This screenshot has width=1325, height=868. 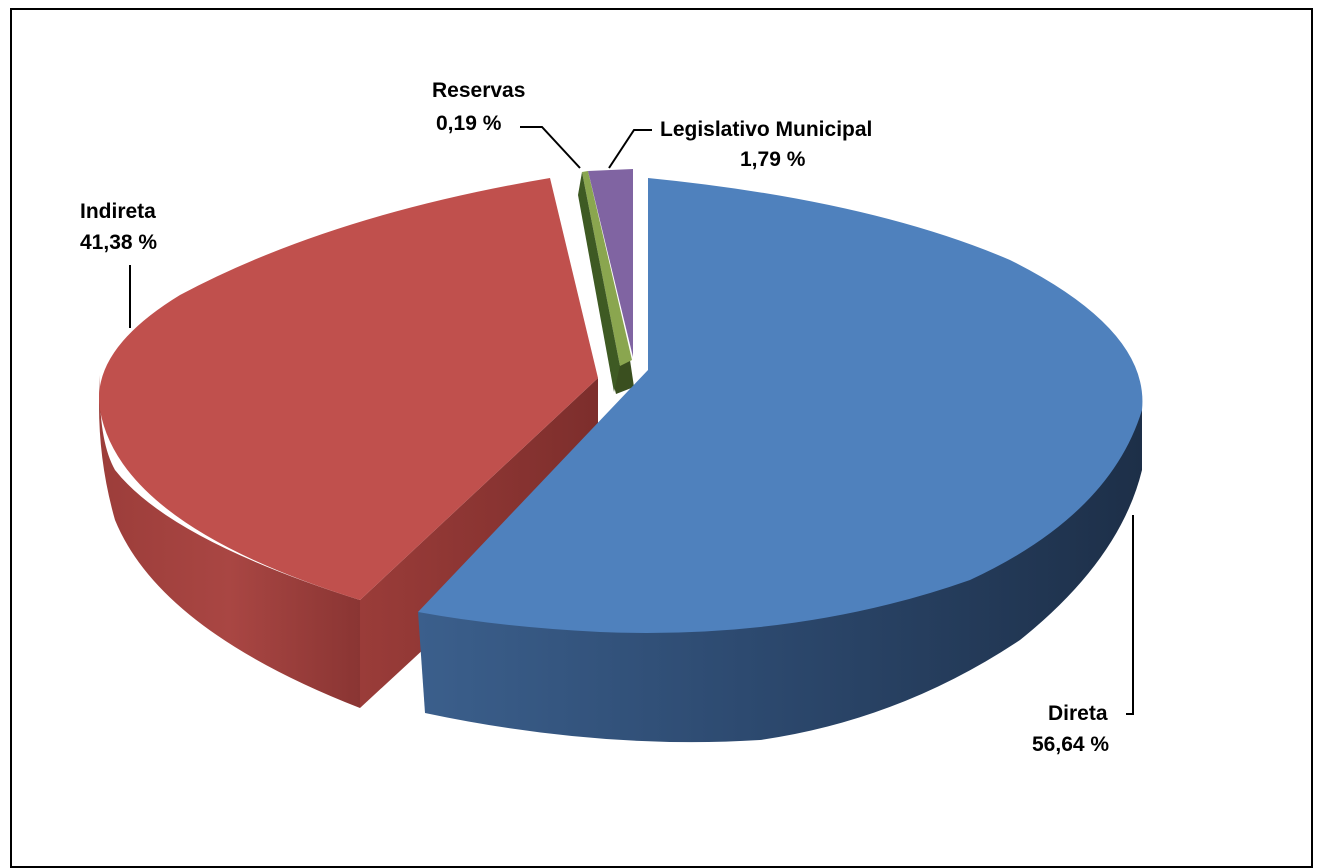 I want to click on leader-reservas, so click(x=550, y=147).